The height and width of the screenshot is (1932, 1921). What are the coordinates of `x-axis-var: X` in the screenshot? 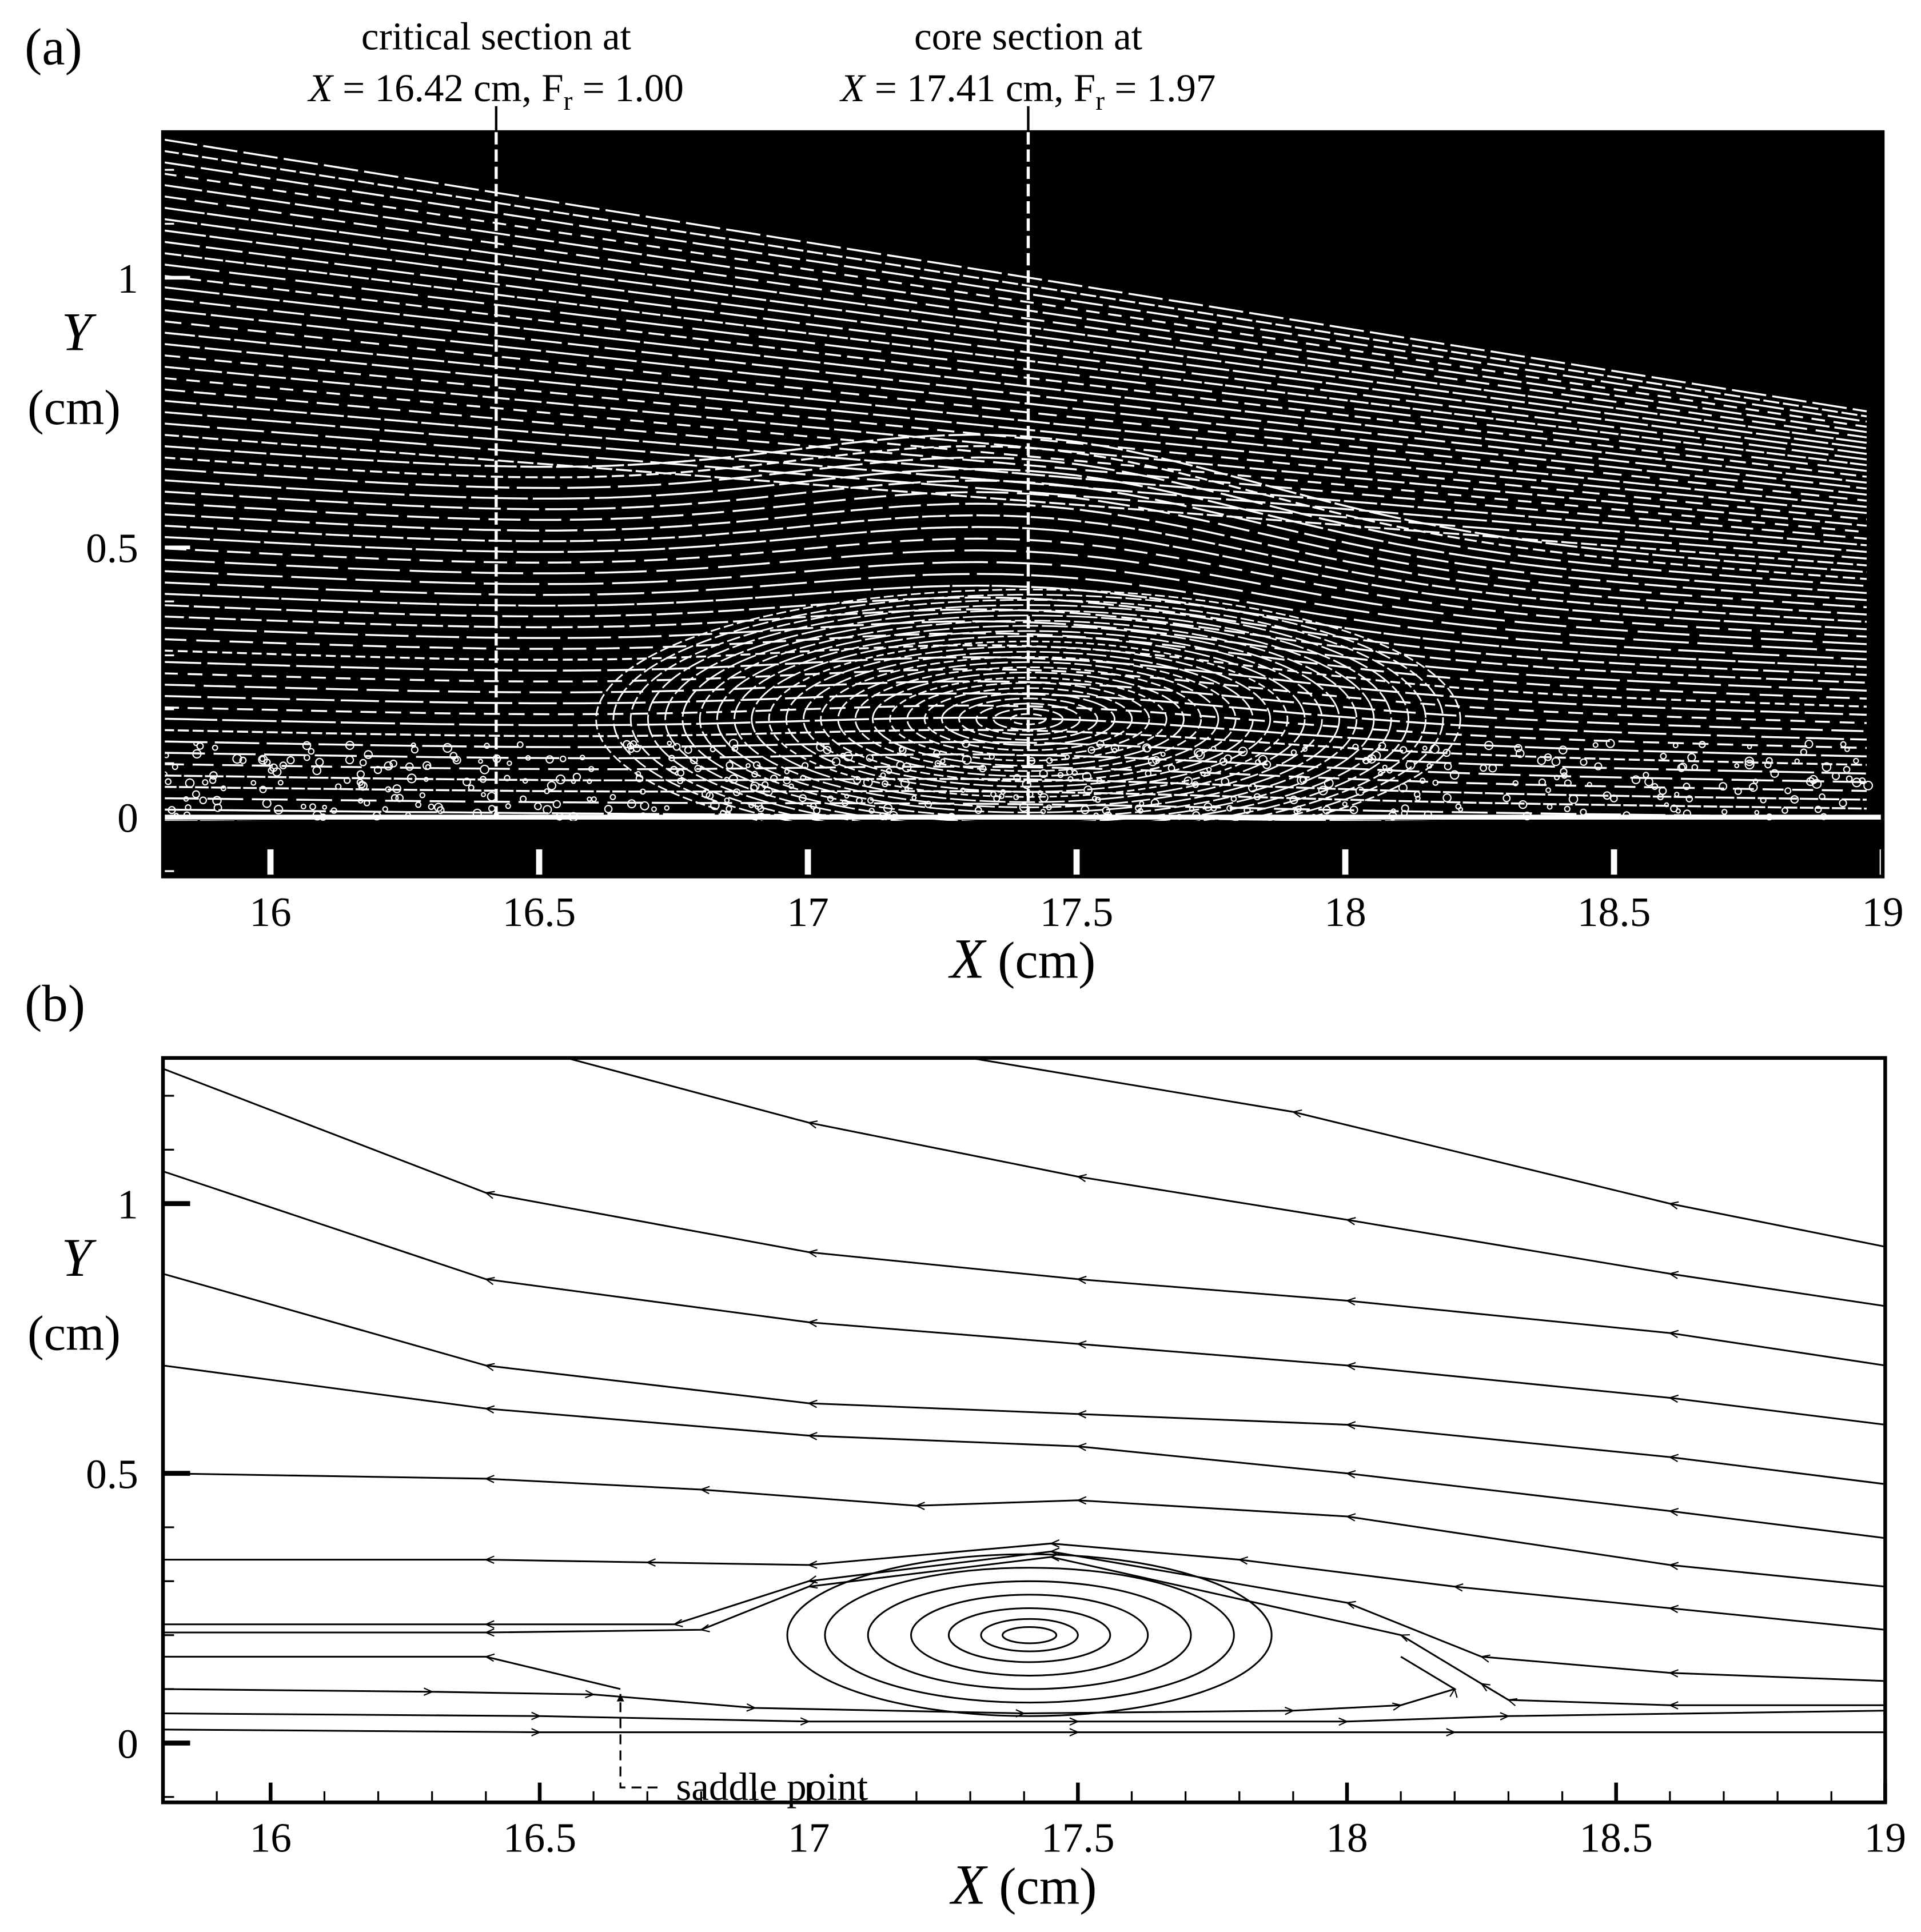 It's located at (968, 1884).